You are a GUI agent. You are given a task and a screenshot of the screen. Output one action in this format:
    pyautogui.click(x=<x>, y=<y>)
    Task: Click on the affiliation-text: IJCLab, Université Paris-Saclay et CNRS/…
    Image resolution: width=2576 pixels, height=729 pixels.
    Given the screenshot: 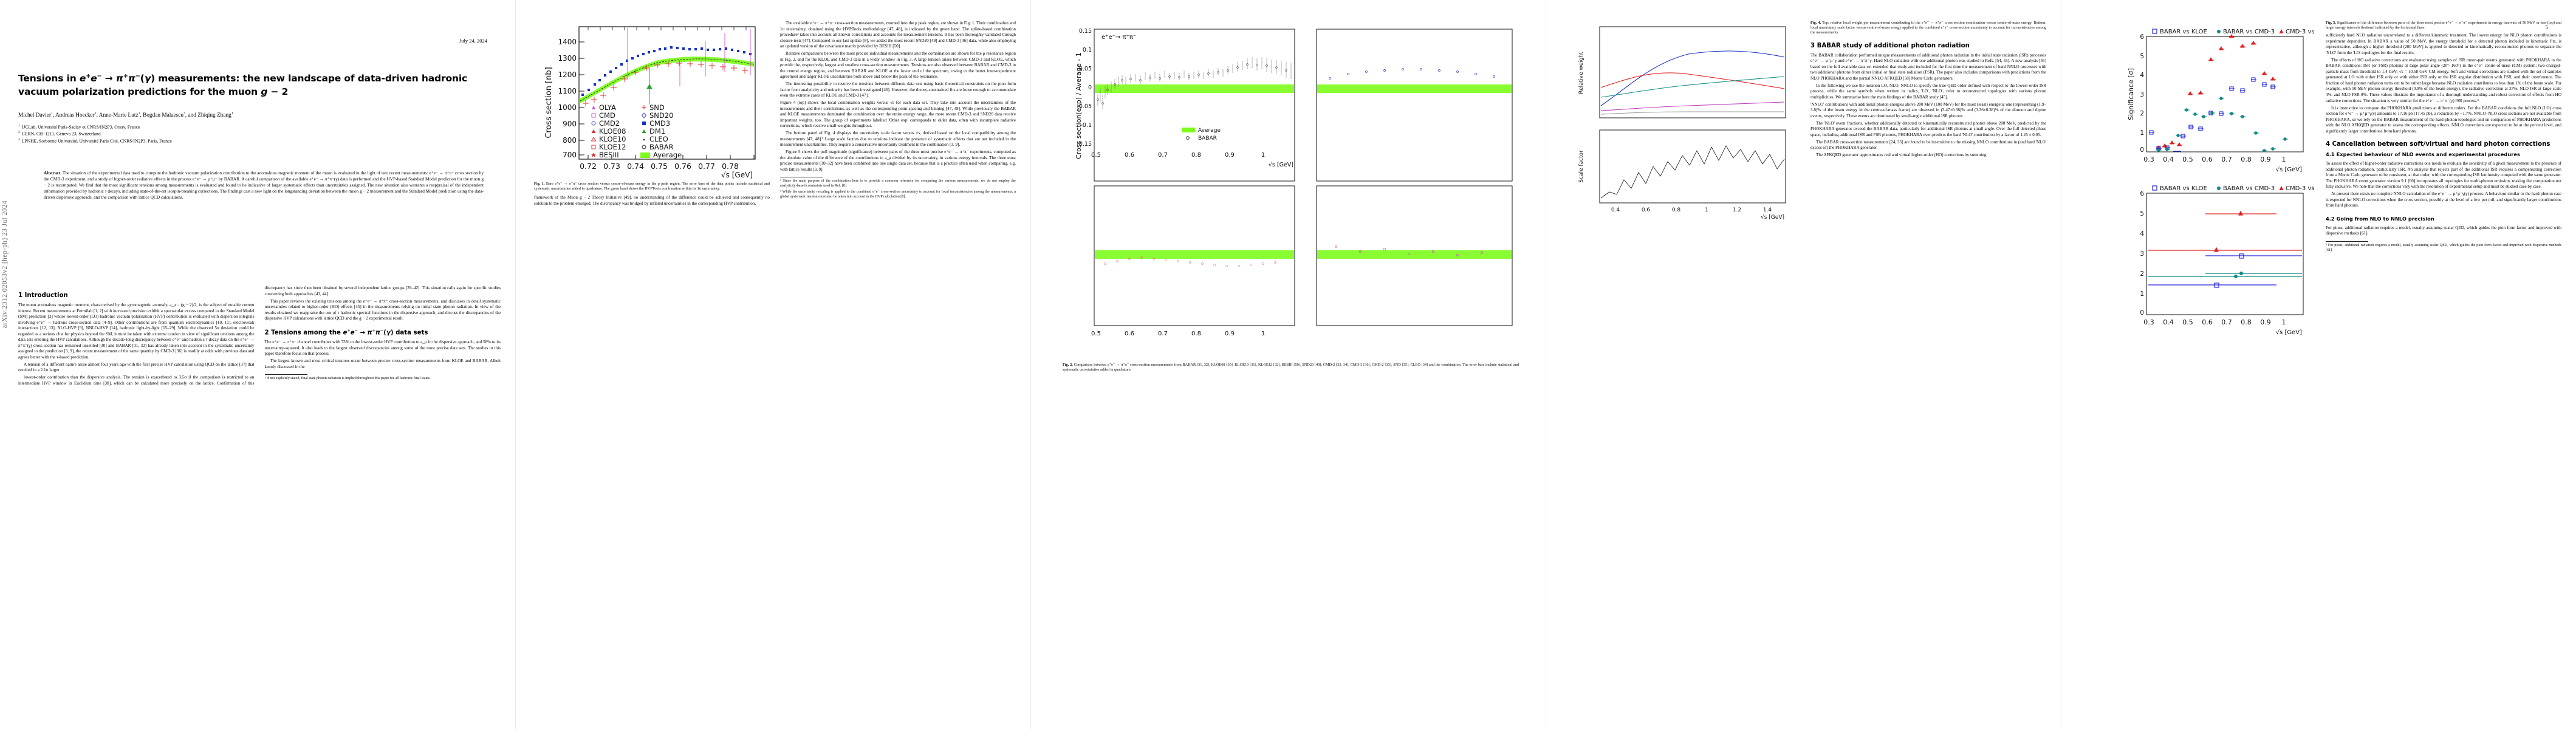 What is the action you would take?
    pyautogui.click(x=80, y=127)
    